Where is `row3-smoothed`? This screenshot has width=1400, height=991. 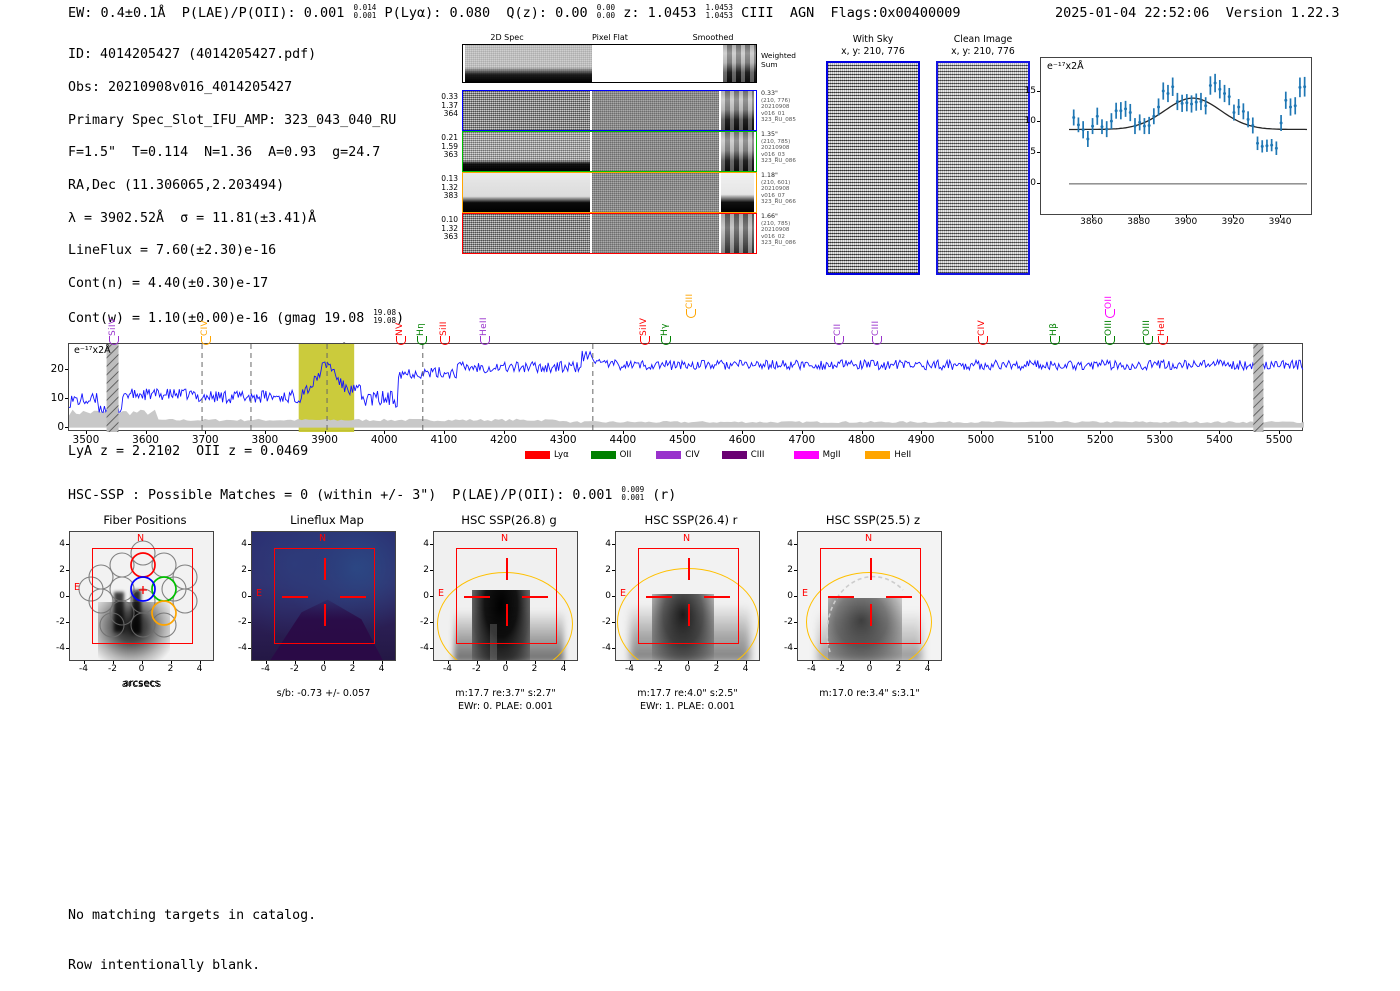
row3-smoothed is located at coordinates (737, 192).